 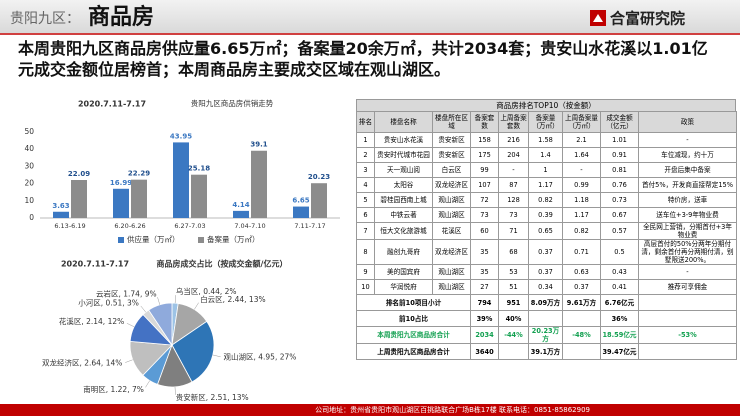 What do you see at coordinates (232, 103) in the screenshot?
I see `chart-title: 贵阳九区商品房供销走势` at bounding box center [232, 103].